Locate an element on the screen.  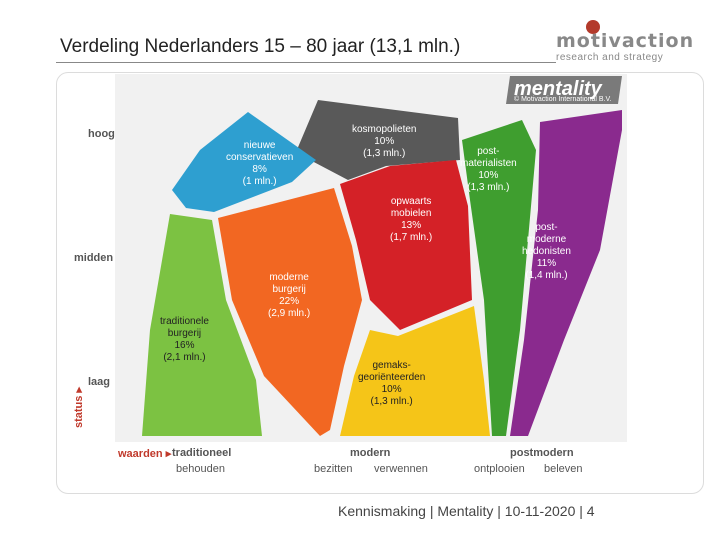
segment-postmoderne-hedonisten-shape is located at coordinates (566, 273).